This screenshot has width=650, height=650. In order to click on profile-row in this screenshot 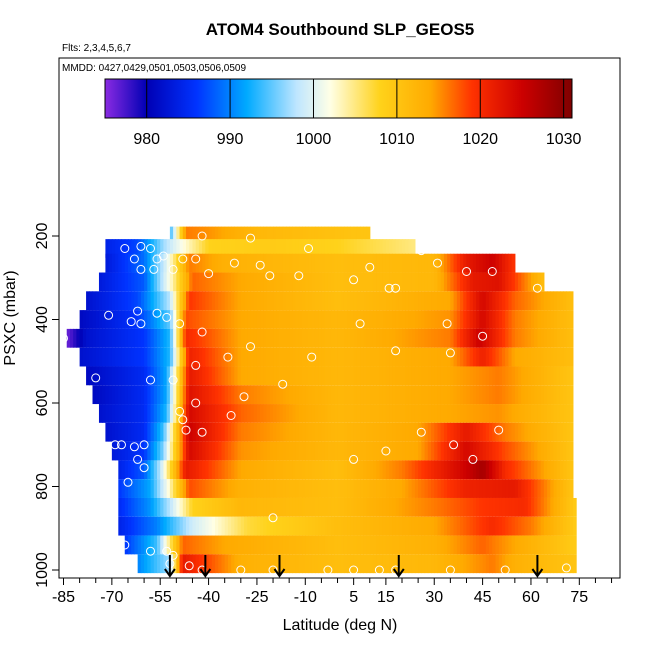, I will do `click(326, 319)`.